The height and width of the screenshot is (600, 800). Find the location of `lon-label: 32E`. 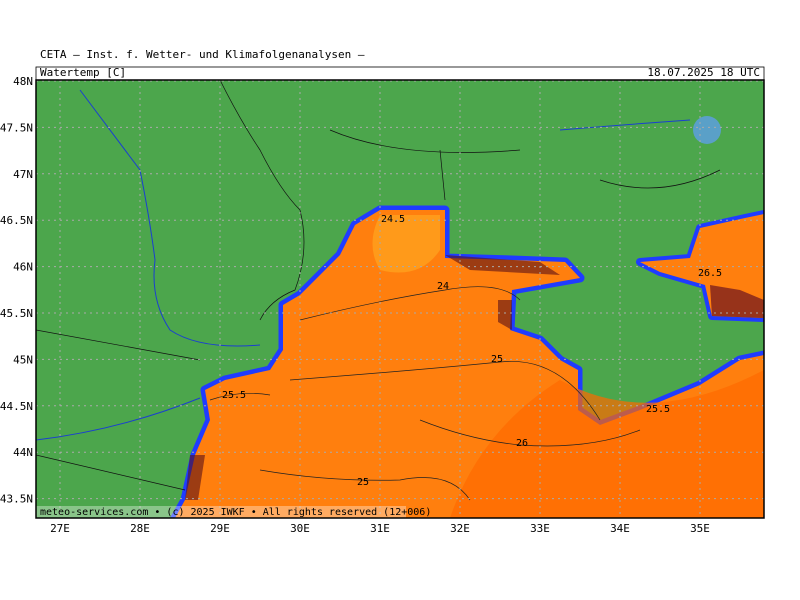

lon-label: 32E is located at coordinates (460, 528).